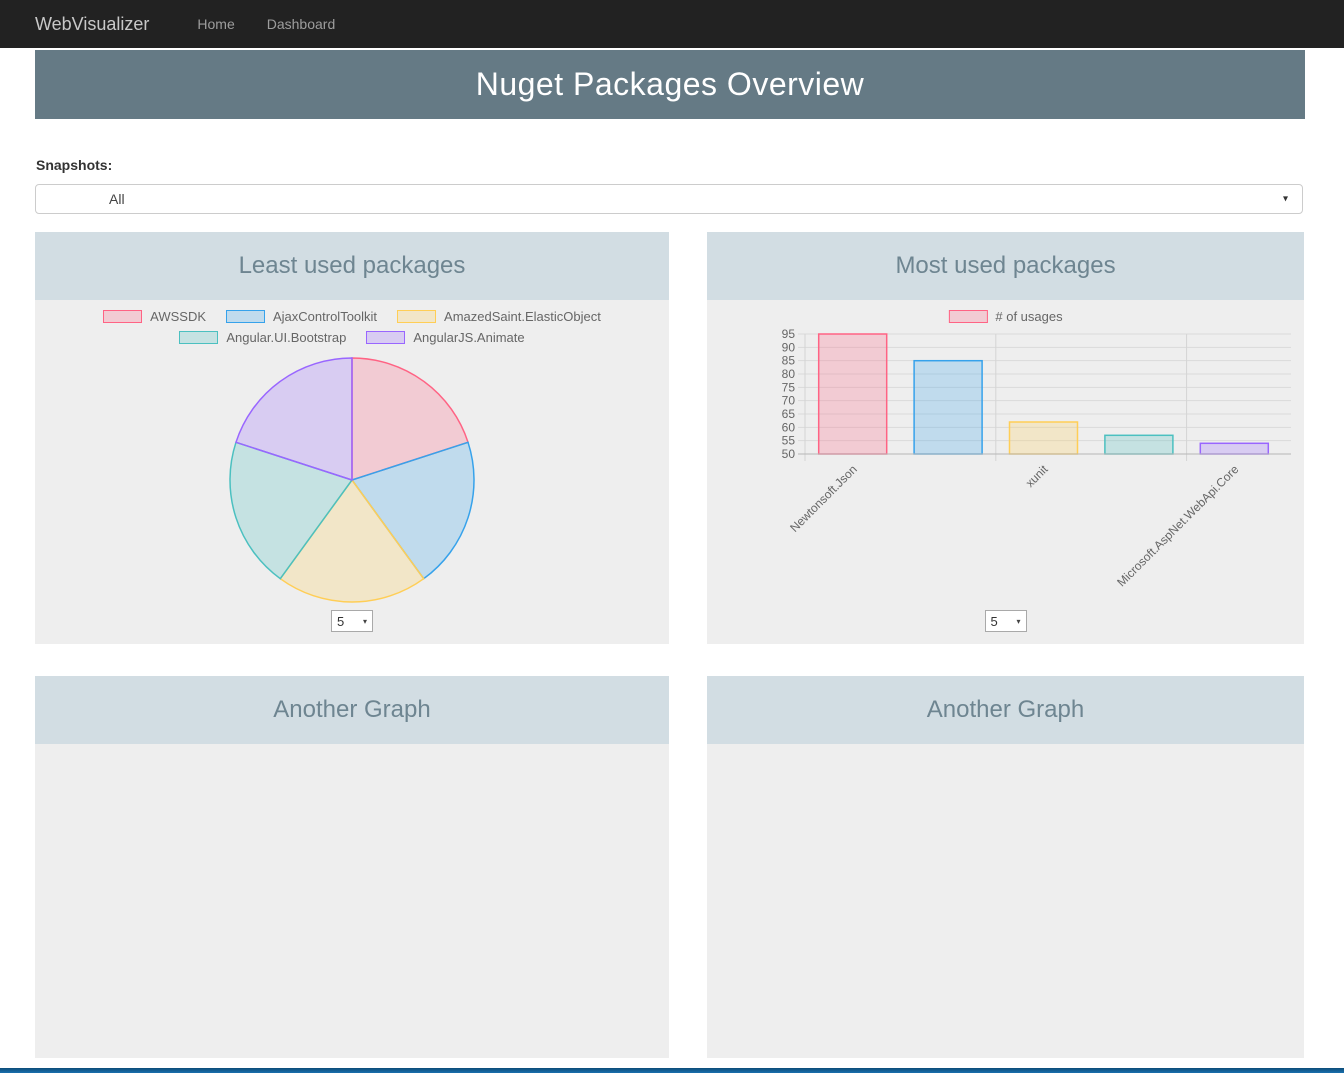  I want to click on x-category-label: xunit, so click(1037, 476).